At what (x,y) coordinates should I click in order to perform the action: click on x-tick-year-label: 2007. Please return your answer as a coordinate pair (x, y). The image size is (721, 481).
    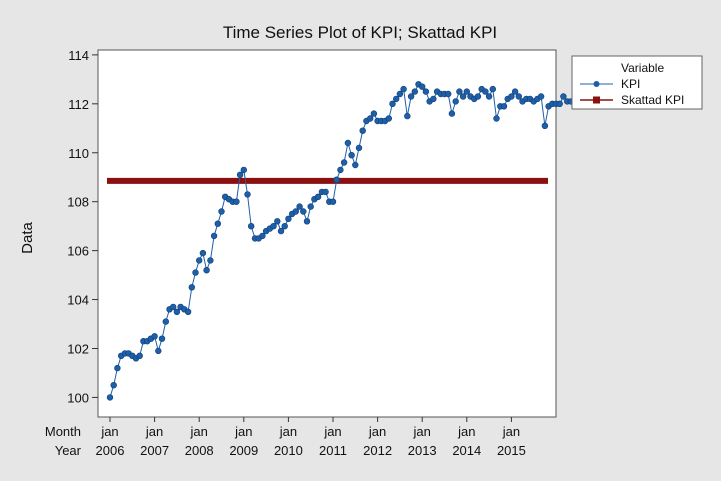
    Looking at the image, I should click on (154, 450).